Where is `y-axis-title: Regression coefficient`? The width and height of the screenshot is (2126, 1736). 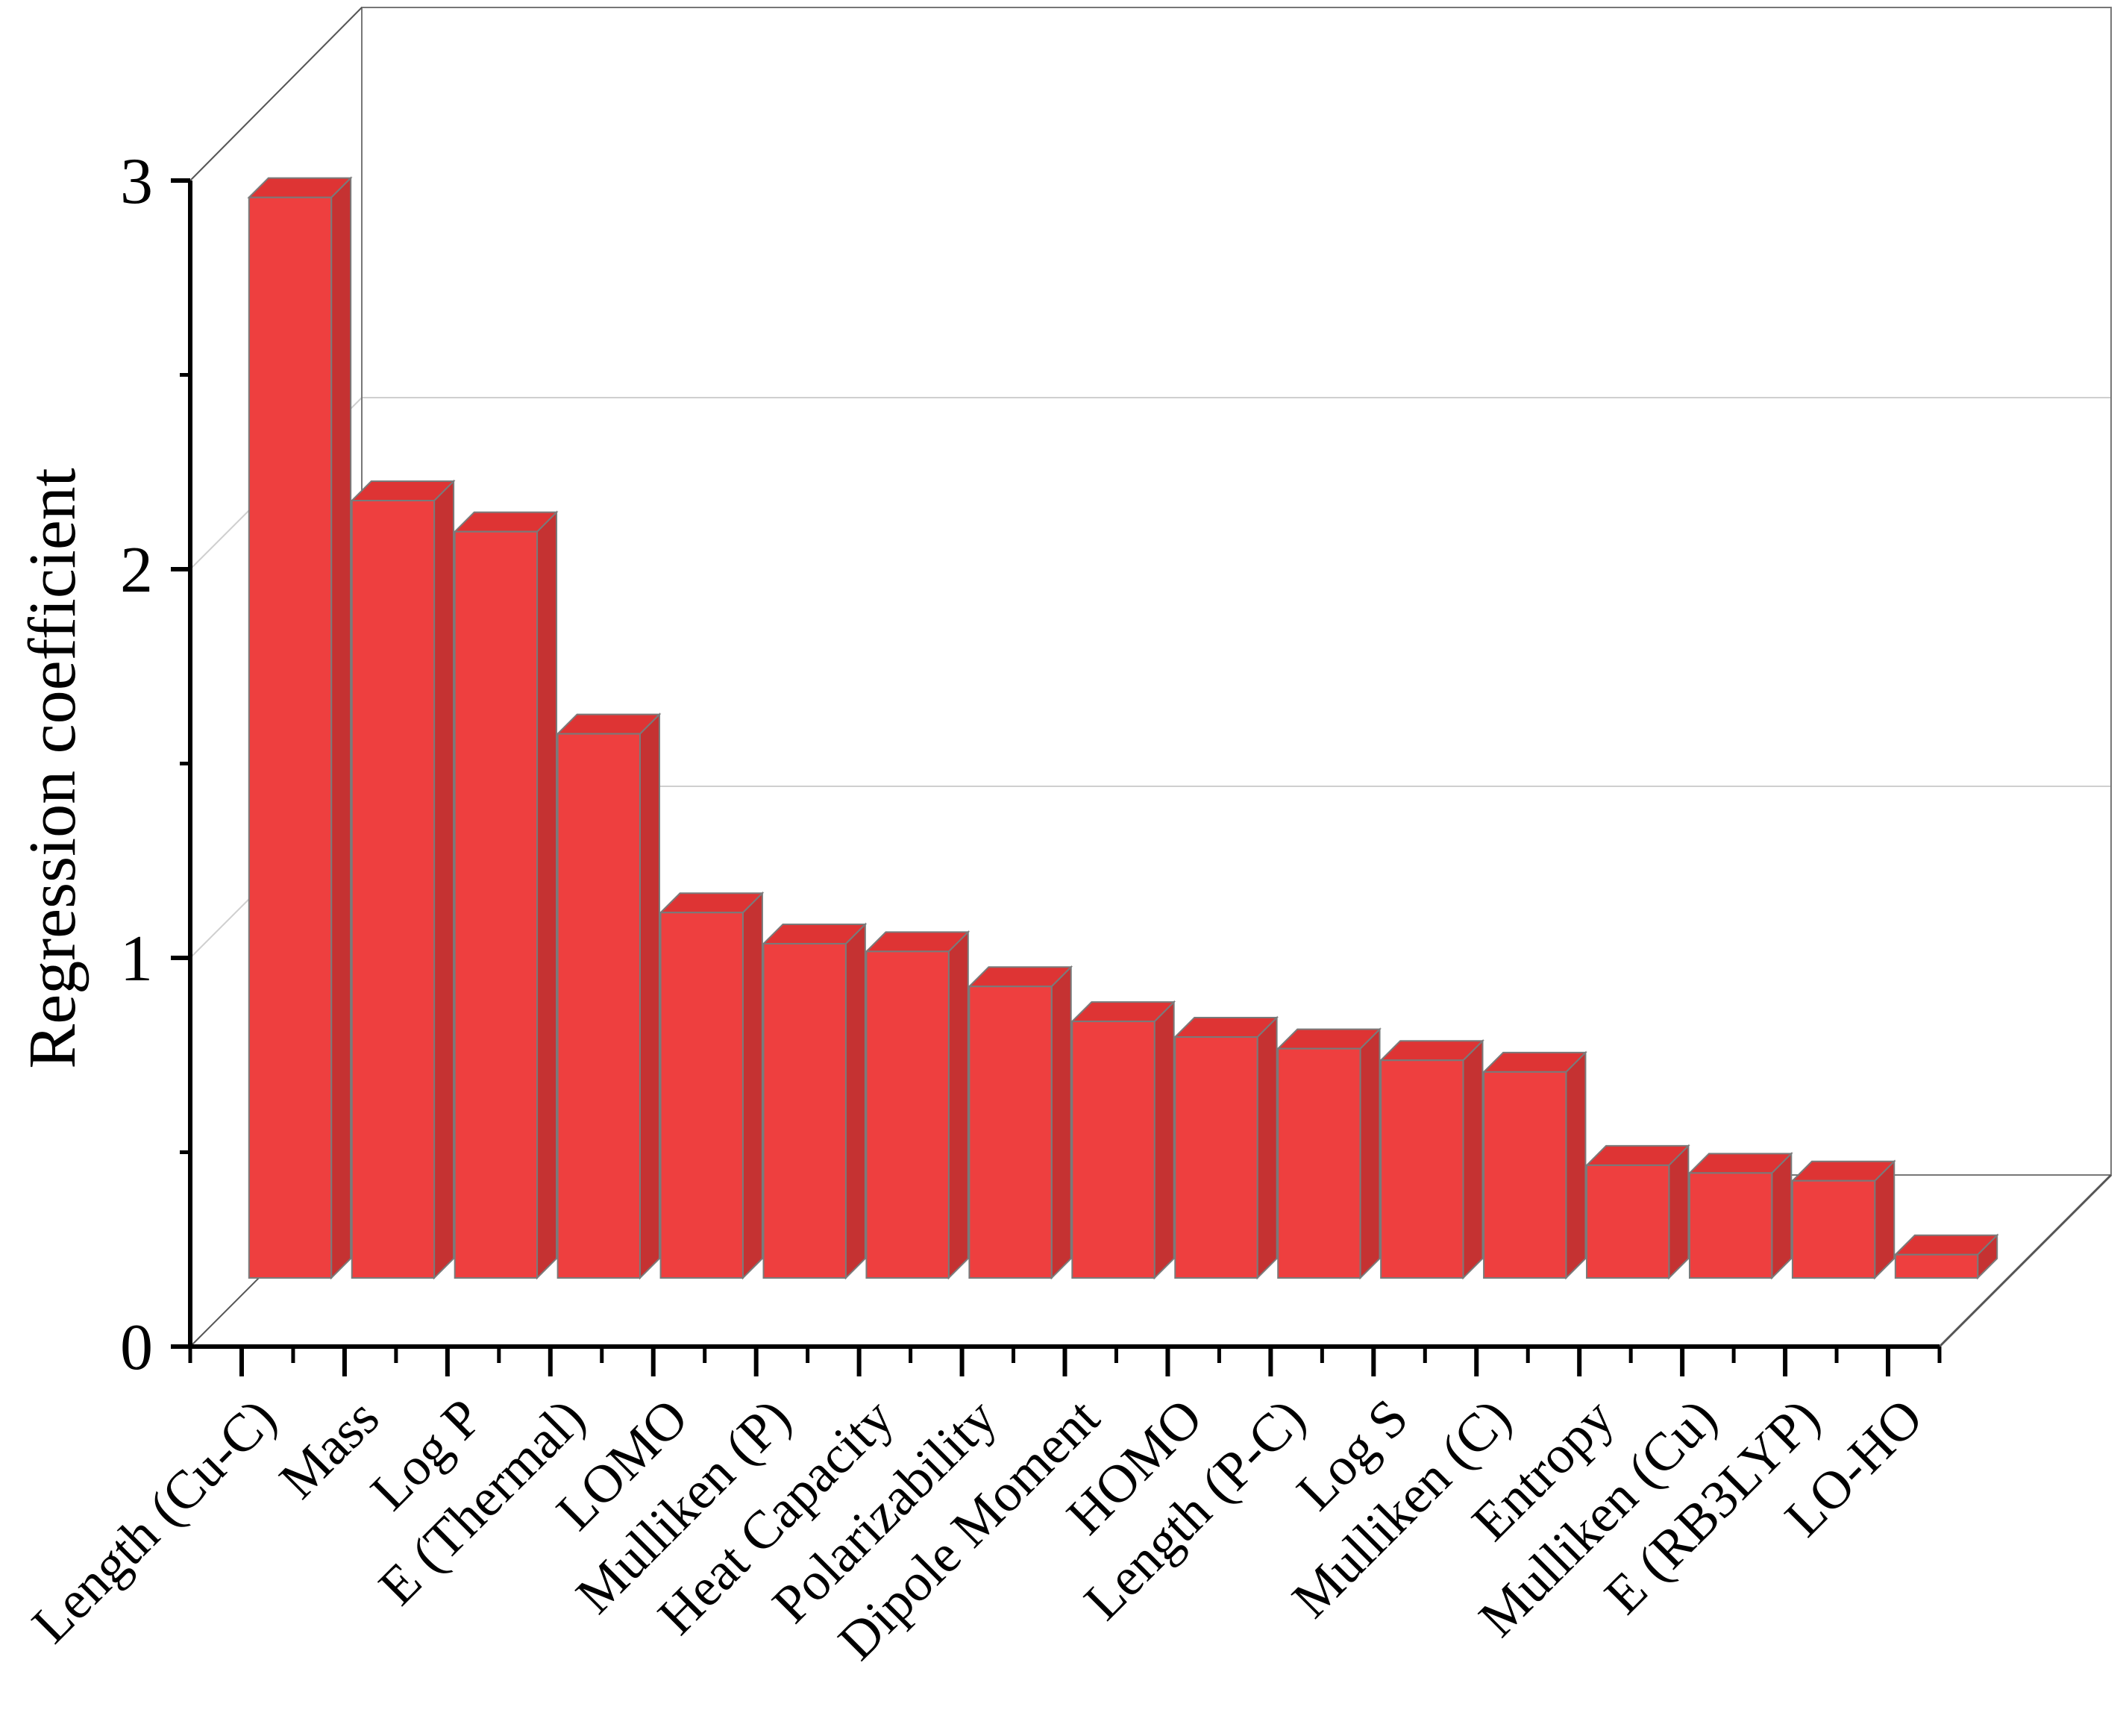 y-axis-title: Regression coefficient is located at coordinates (53, 769).